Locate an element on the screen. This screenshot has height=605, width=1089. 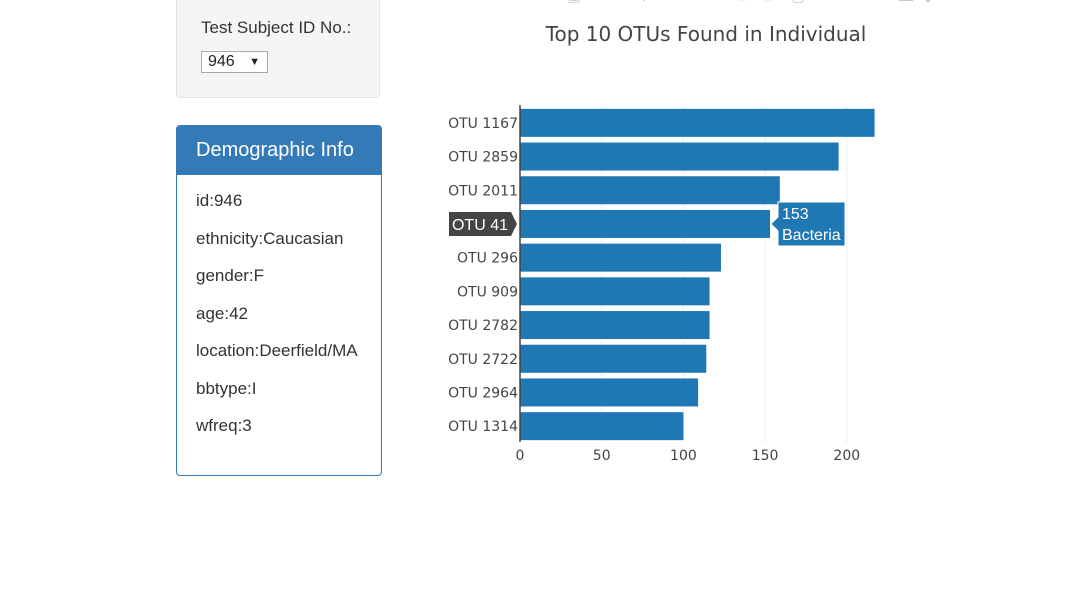
hover-value: 153 is located at coordinates (795, 214).